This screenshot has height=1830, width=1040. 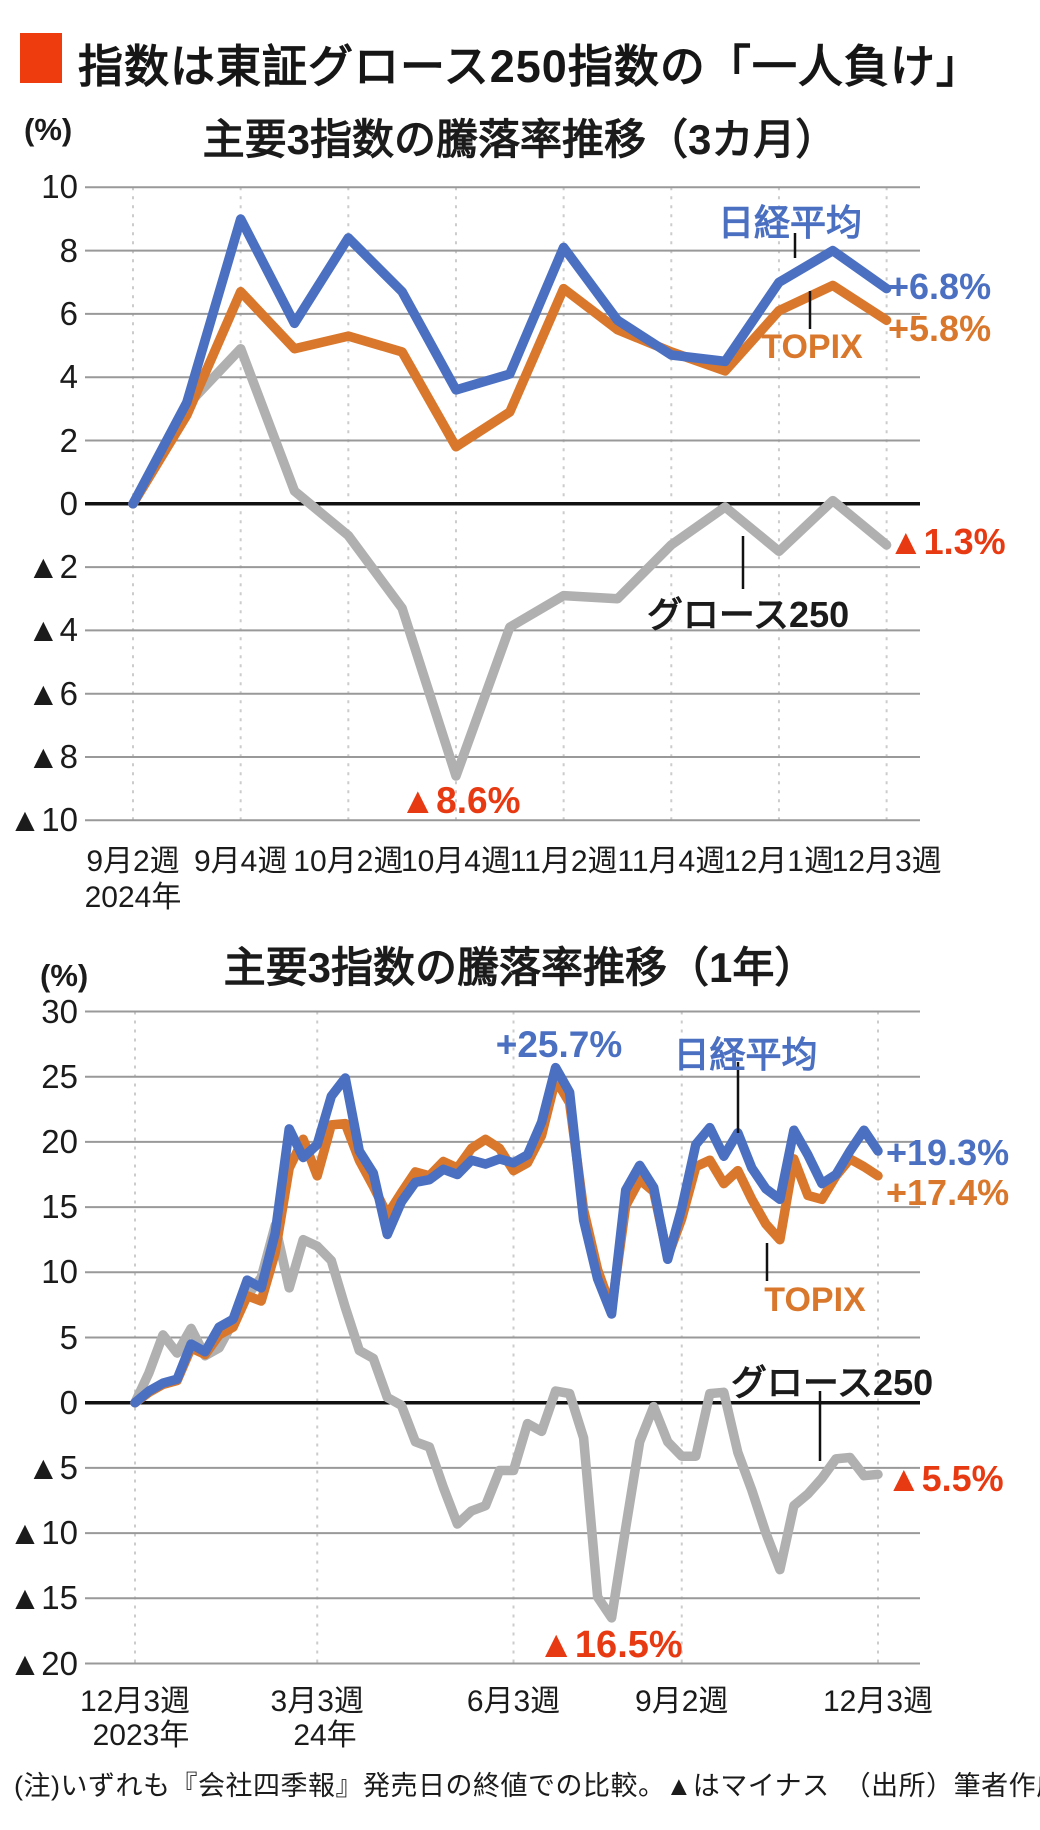 What do you see at coordinates (133, 861) in the screenshot?
I see `chart1-x-tick: 9月2週` at bounding box center [133, 861].